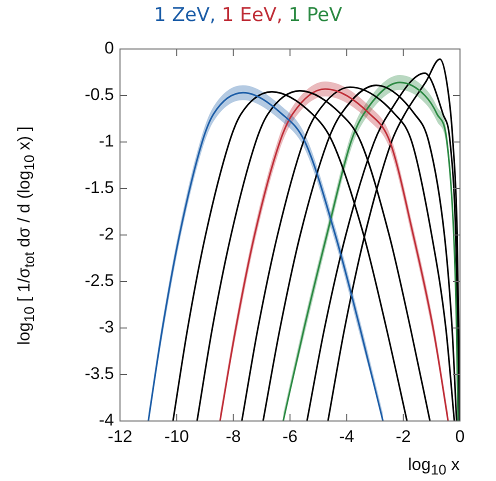 The height and width of the screenshot is (481, 496). I want to click on x-axis-title: log$_{10}$ x, so click(434, 466).